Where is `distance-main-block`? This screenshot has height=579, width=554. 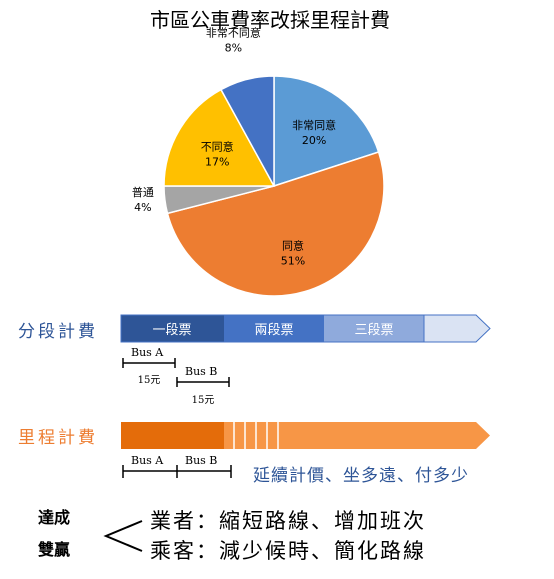 distance-main-block is located at coordinates (172, 435).